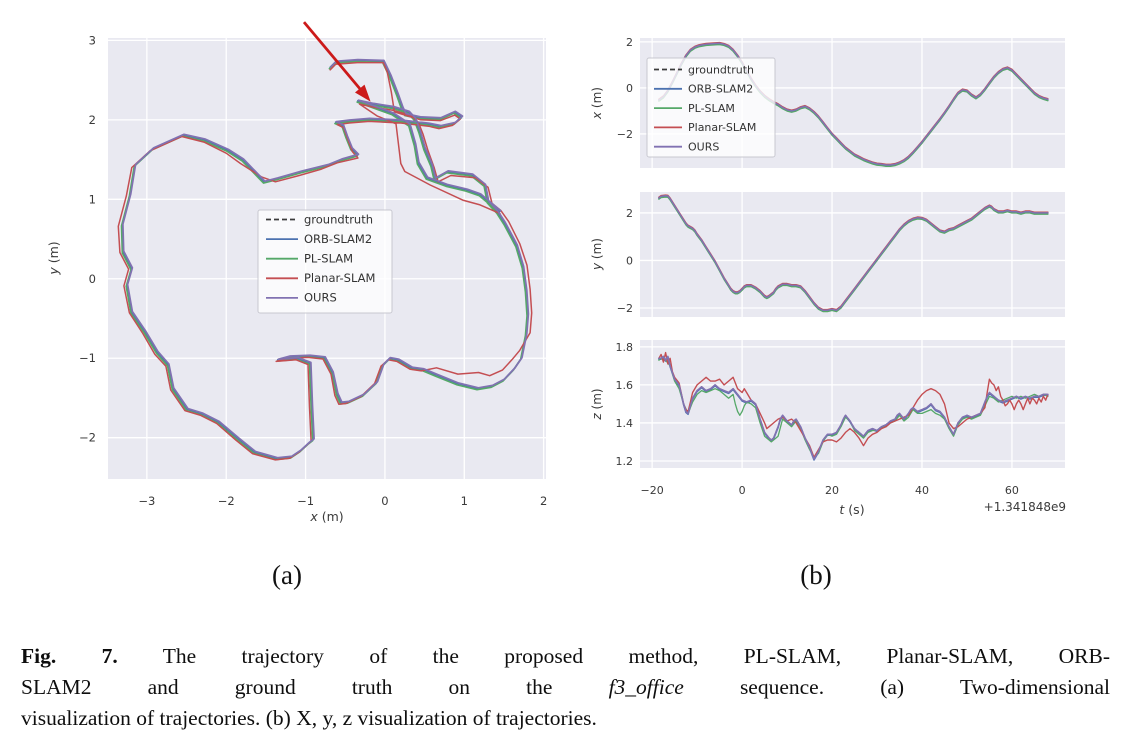 The width and height of the screenshot is (1131, 745). I want to click on plot-bz-series, so click(853, 406).